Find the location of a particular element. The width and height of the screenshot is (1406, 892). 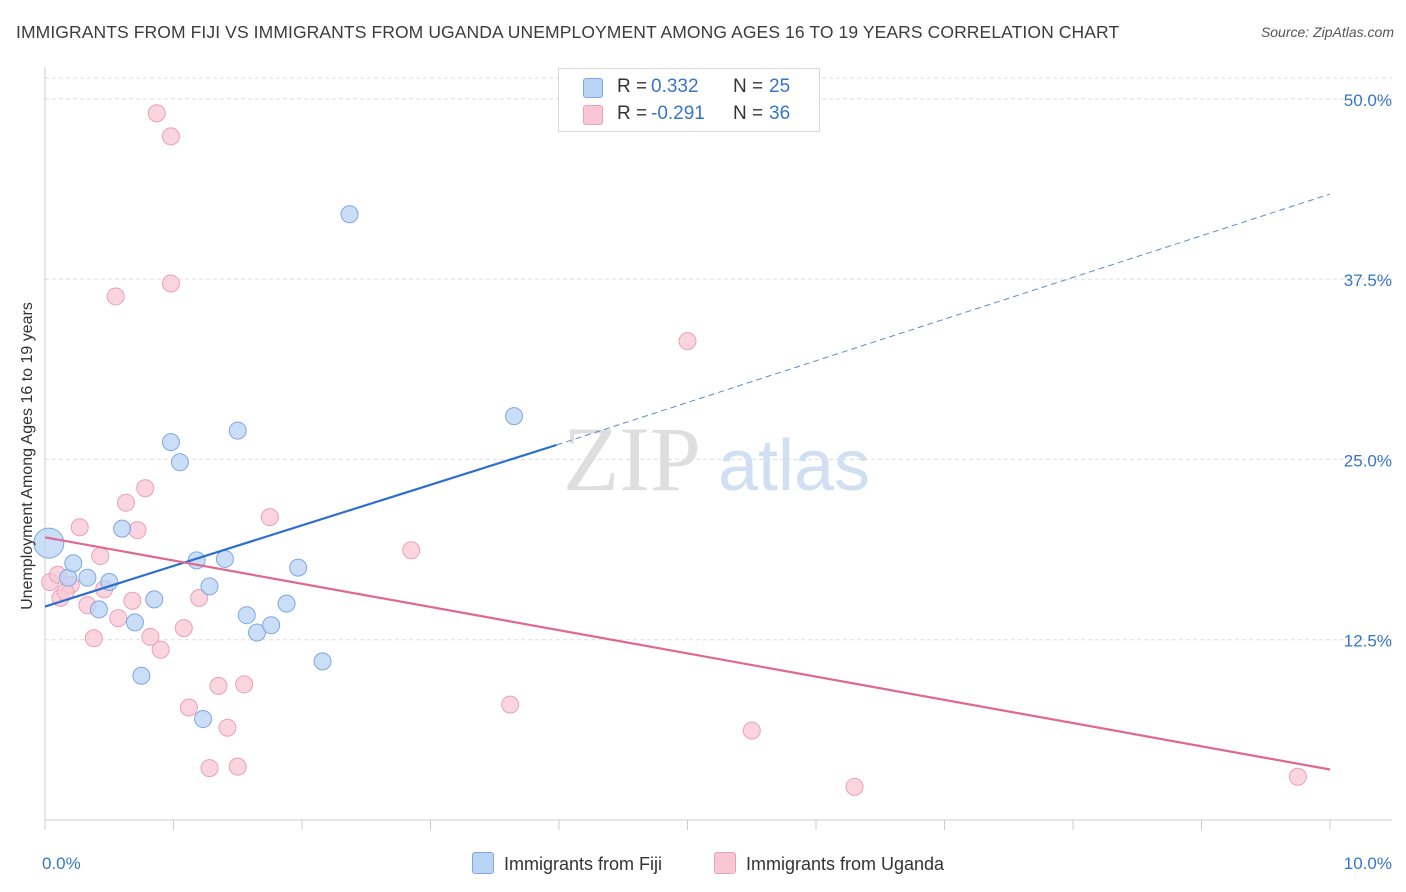

bottom-uganda-label: Immigrants from Uganda is located at coordinates (845, 864).